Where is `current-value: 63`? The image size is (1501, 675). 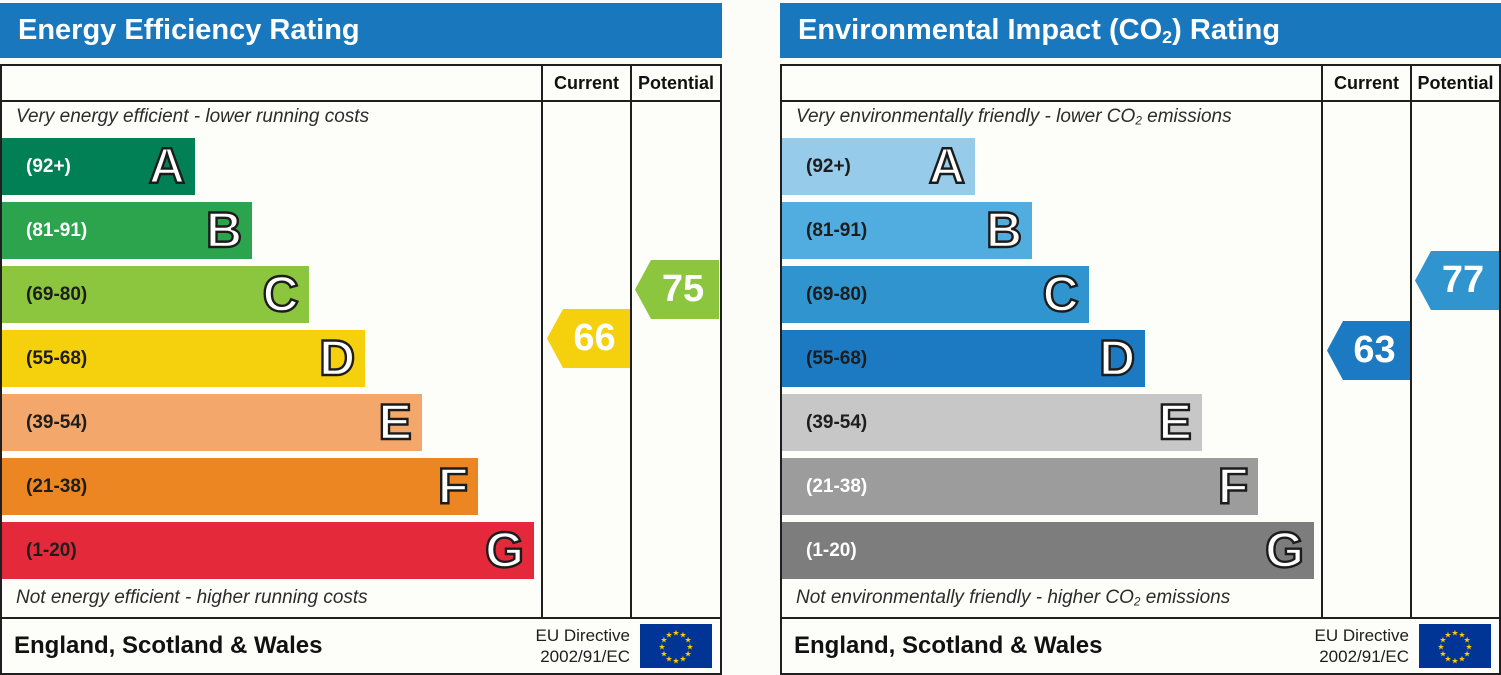 current-value: 63 is located at coordinates (1374, 350).